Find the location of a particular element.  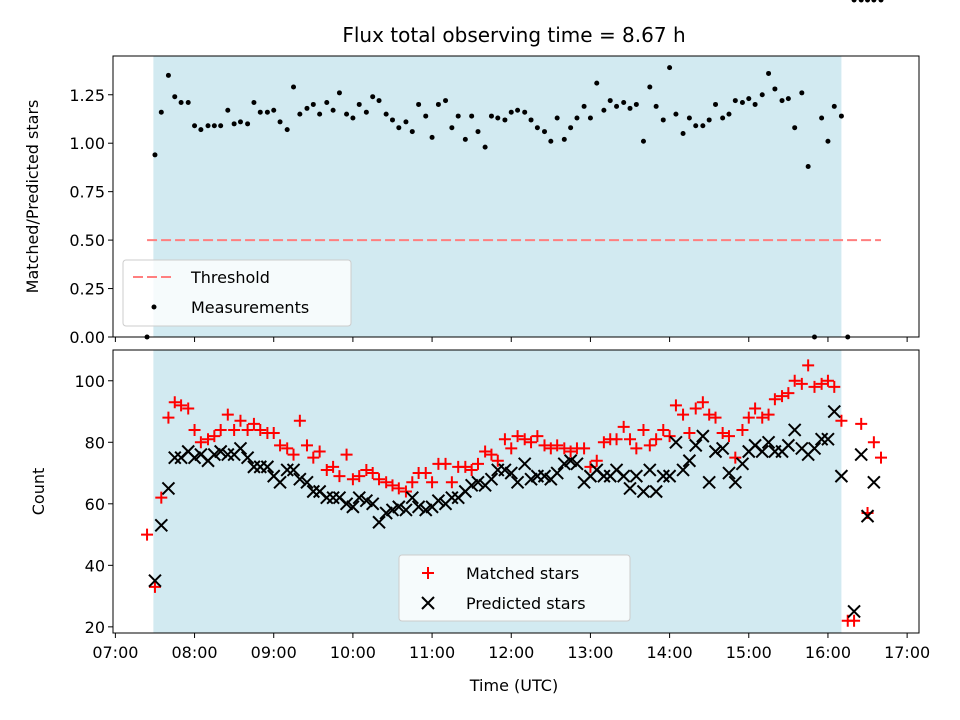

ratio-y-tick-label: 0.25 is located at coordinates (87, 289).